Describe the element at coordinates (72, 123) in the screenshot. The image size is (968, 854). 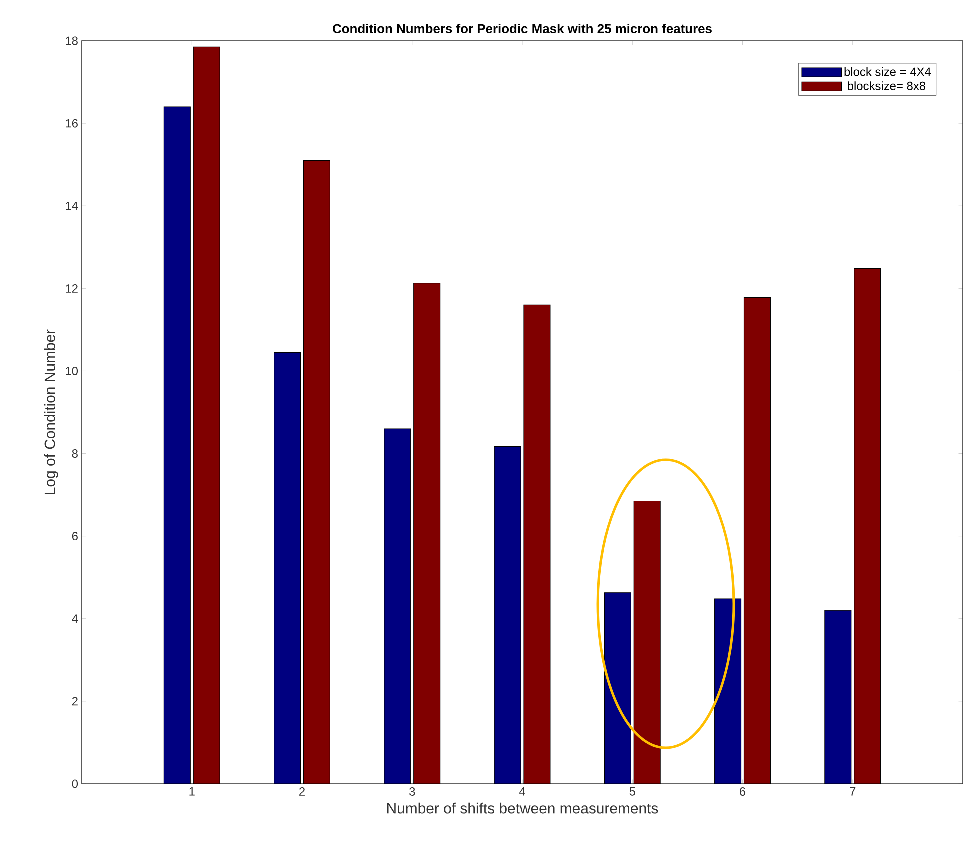
I see `y-tick-label: 16` at that location.